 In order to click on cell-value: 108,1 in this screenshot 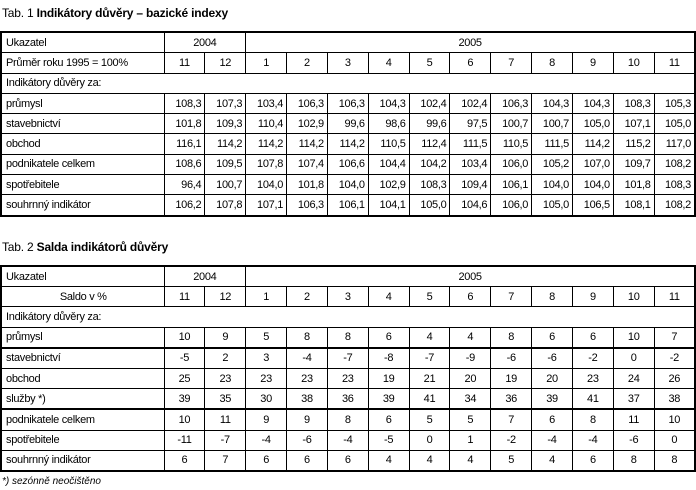, I will do `click(633, 205)`.